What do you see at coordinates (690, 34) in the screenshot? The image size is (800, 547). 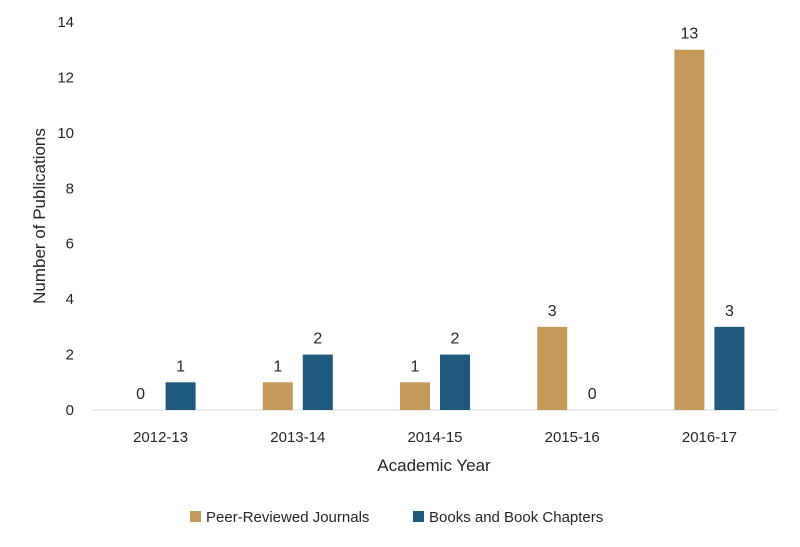 I see `data-label-peer-reviewed-journals-2016-17: 13` at bounding box center [690, 34].